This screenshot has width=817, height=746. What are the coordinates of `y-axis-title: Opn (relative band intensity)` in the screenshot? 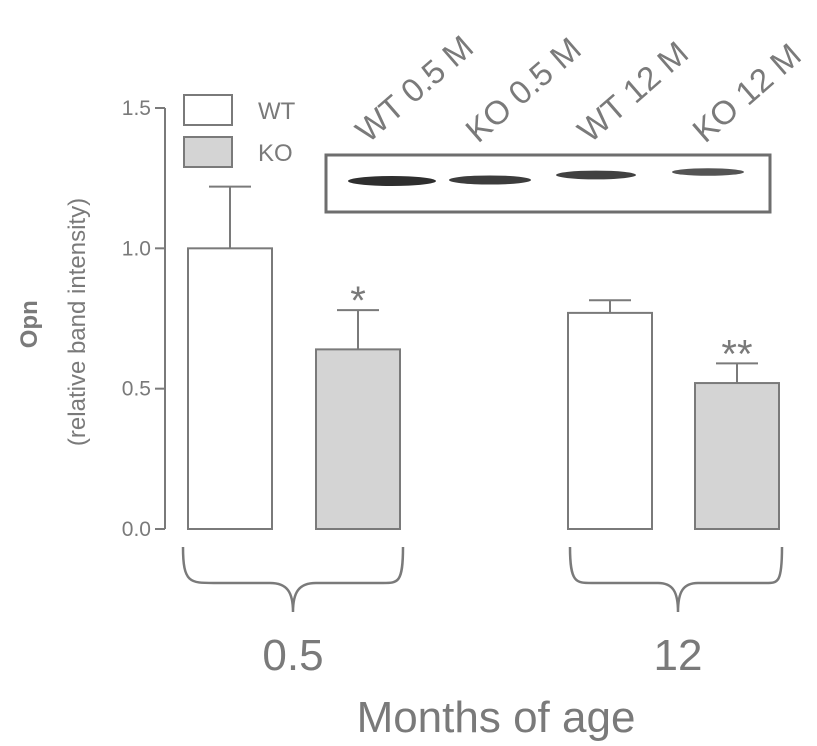 It's located at (53, 322).